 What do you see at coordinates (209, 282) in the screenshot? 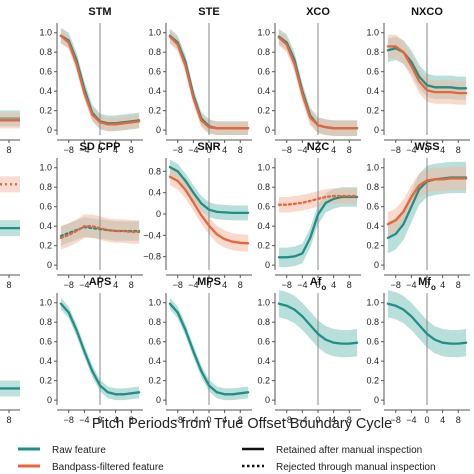
I see `panel-title: MPS` at bounding box center [209, 282].